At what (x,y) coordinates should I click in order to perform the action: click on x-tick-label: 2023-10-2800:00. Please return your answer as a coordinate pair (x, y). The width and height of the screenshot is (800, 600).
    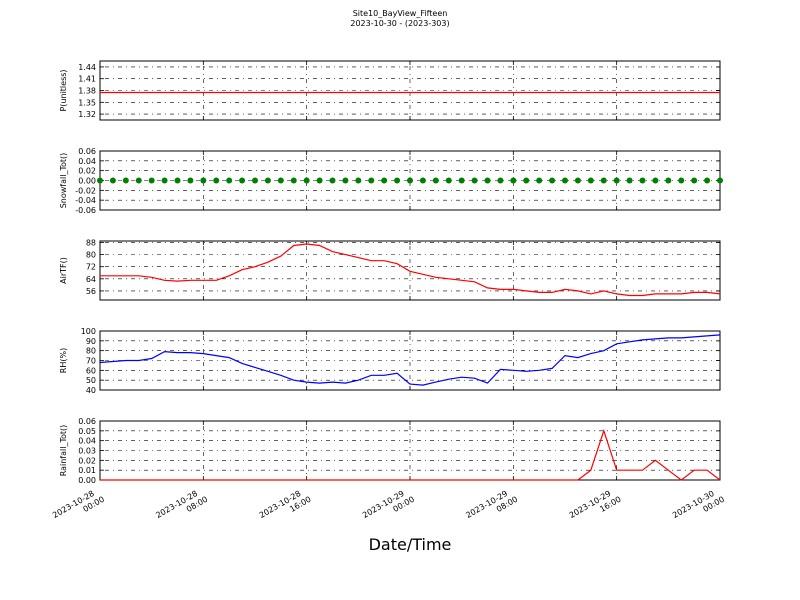
    Looking at the image, I should click on (78, 507).